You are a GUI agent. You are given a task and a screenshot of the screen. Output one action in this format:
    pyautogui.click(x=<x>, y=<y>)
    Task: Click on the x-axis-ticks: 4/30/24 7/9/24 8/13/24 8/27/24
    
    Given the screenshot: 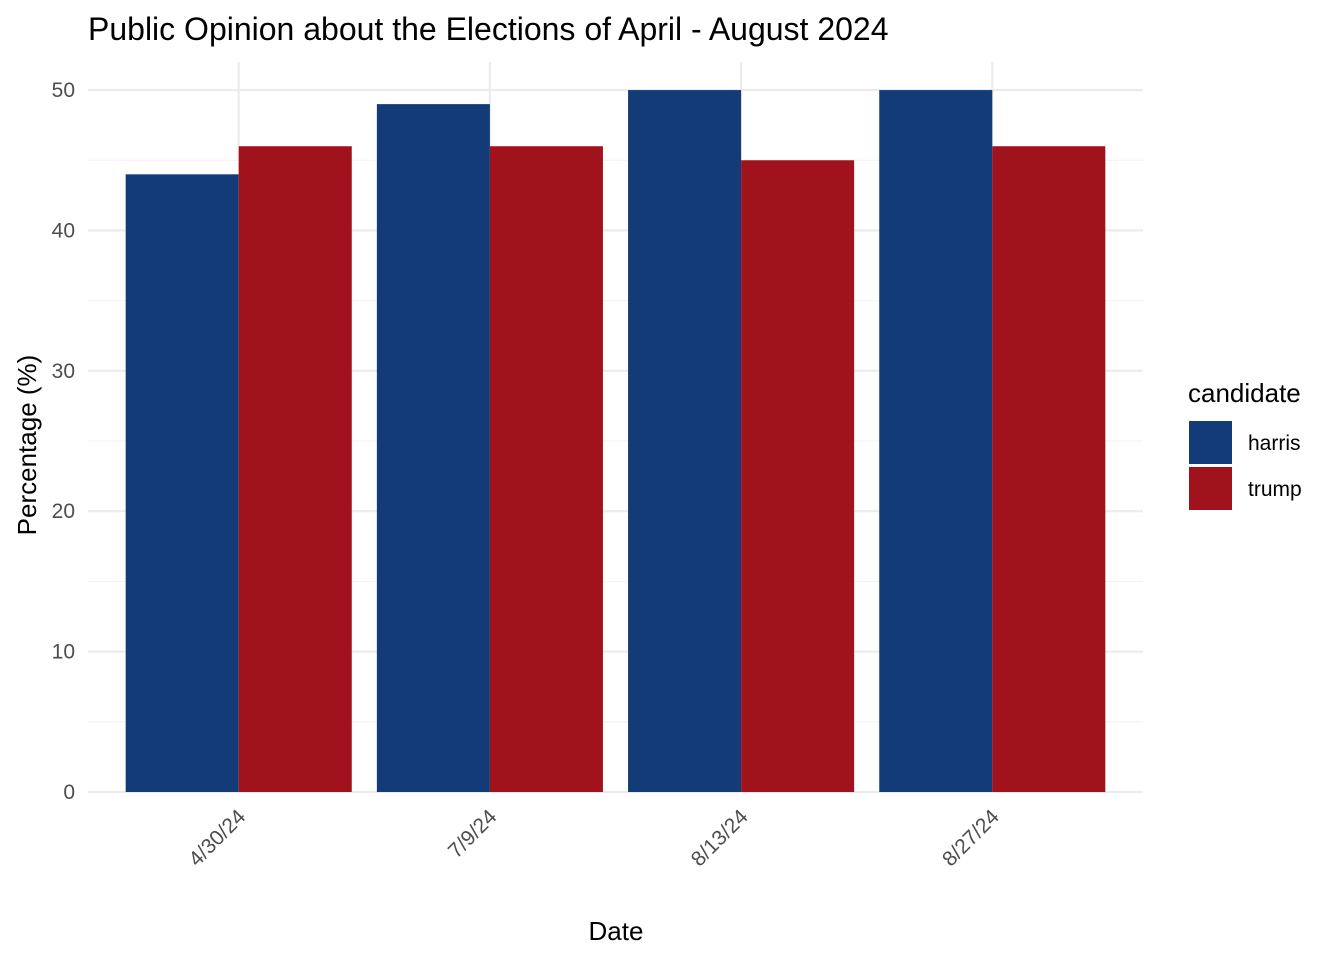 What is the action you would take?
    pyautogui.click(x=594, y=838)
    